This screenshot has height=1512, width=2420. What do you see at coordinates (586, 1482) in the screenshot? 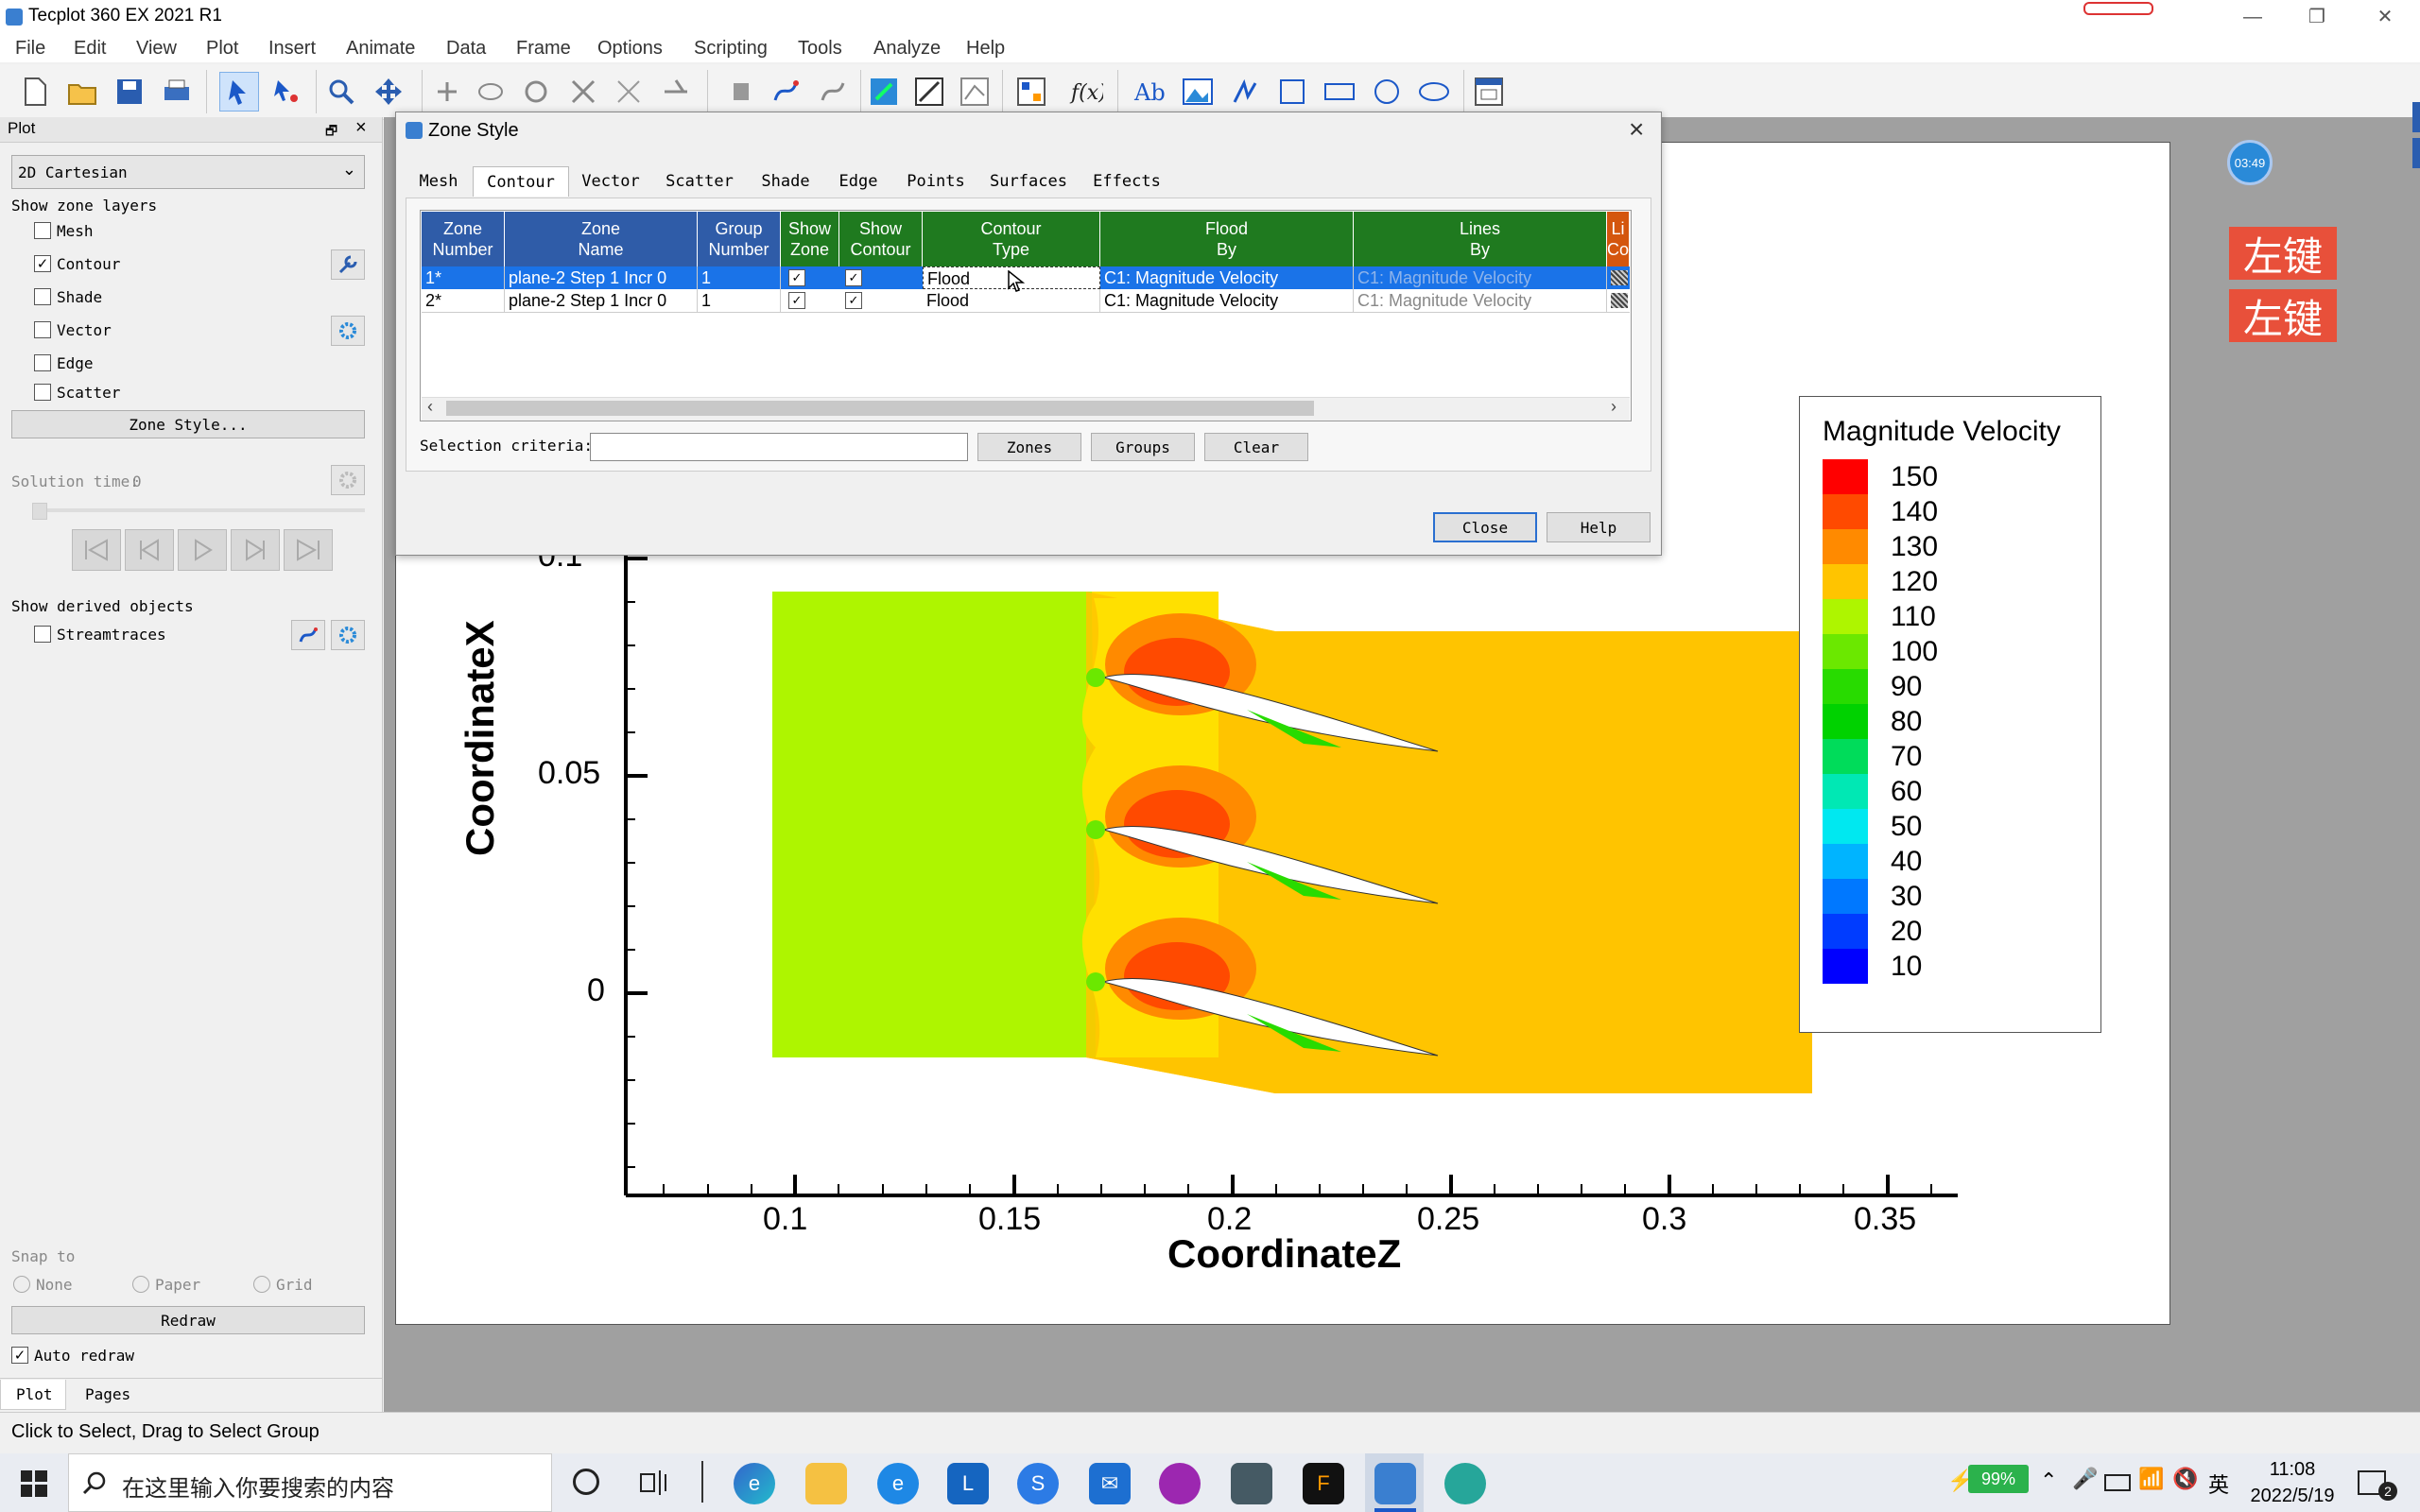
I see `cortana-icon` at bounding box center [586, 1482].